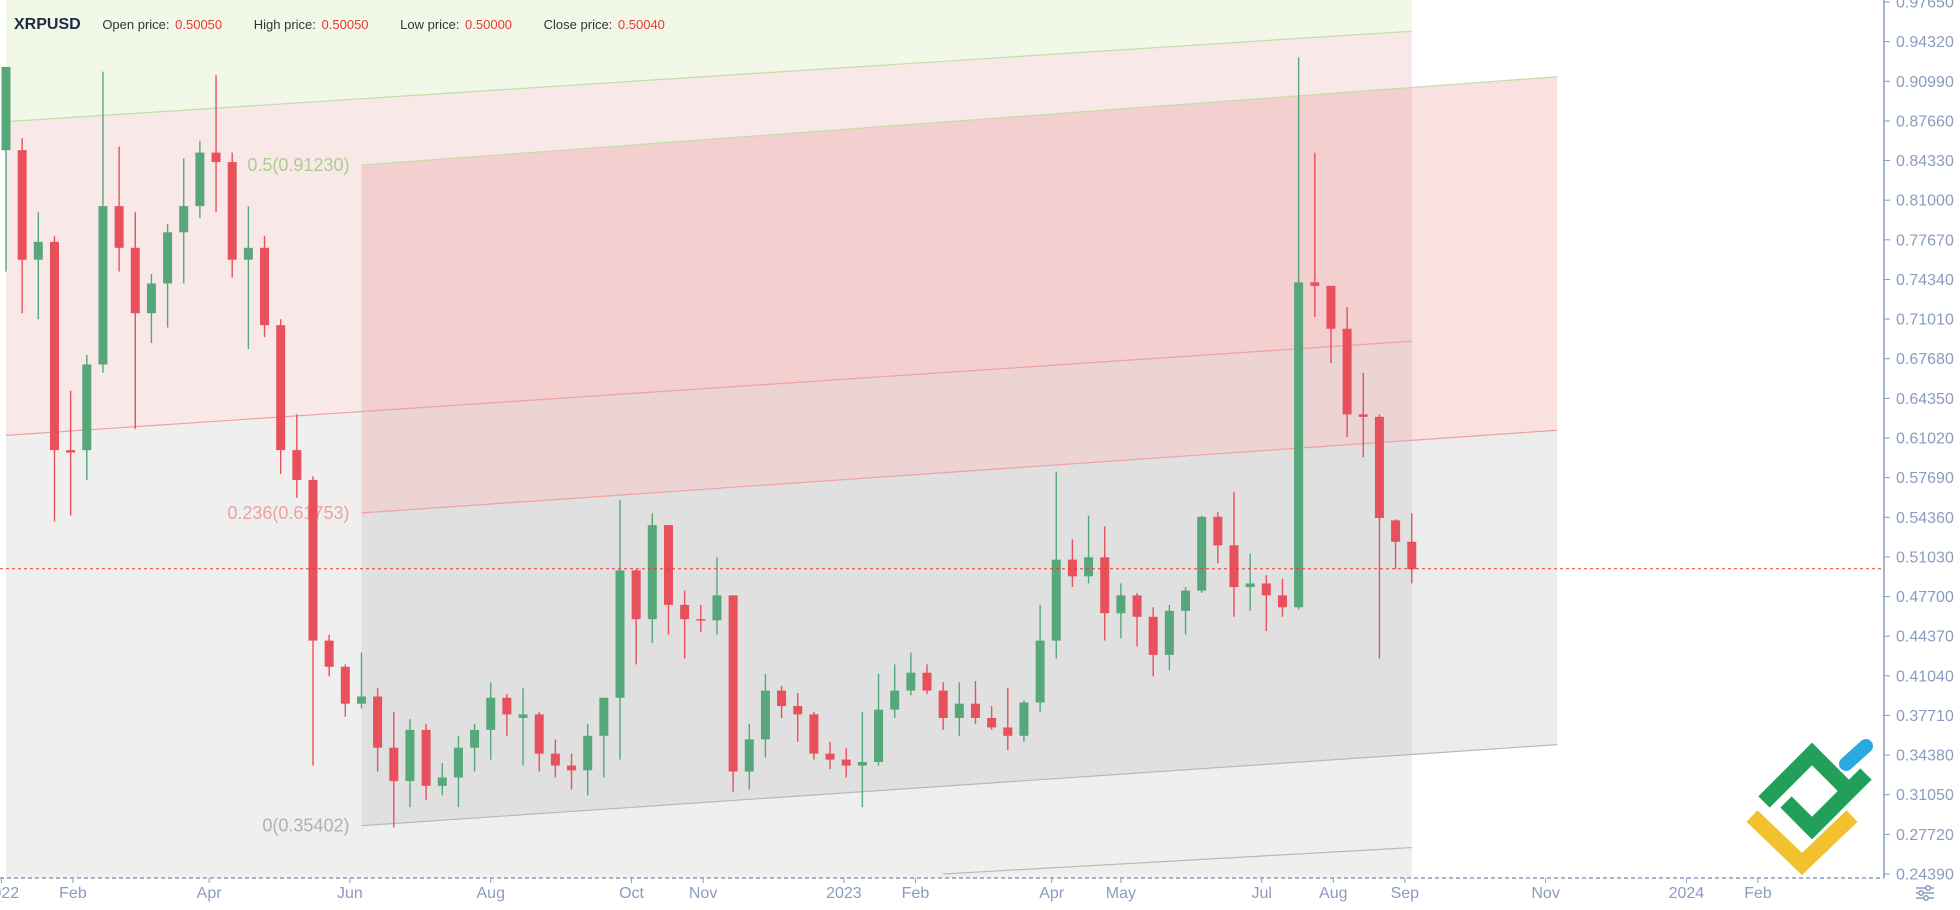  Describe the element at coordinates (1545, 893) in the screenshot. I see `time-tick-label: Nov` at that location.